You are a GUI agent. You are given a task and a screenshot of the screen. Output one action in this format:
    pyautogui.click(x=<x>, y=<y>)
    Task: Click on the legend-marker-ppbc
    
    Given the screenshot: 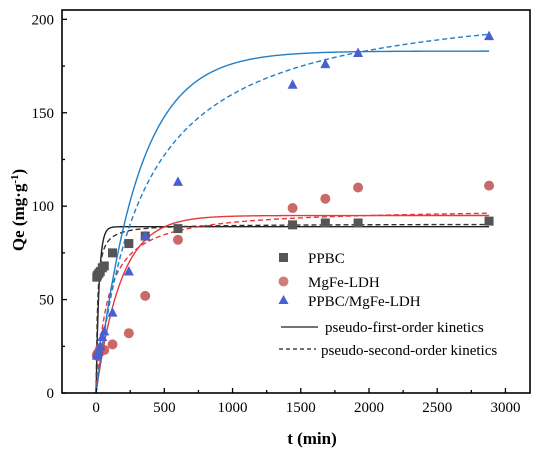 What is the action you would take?
    pyautogui.click(x=283, y=257)
    